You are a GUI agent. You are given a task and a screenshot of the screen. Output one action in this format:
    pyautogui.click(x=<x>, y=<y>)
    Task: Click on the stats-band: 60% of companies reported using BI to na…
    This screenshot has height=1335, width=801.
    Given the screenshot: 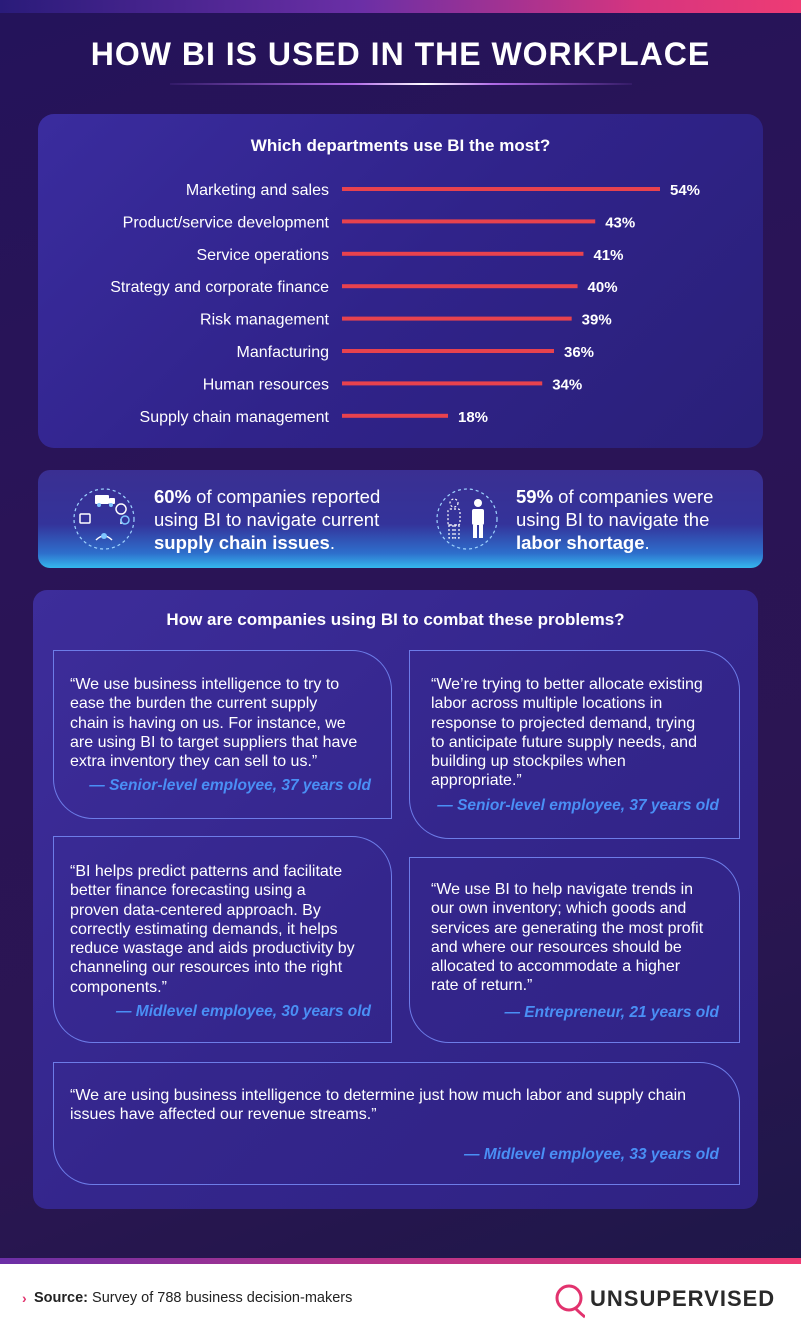 What is the action you would take?
    pyautogui.click(x=400, y=519)
    